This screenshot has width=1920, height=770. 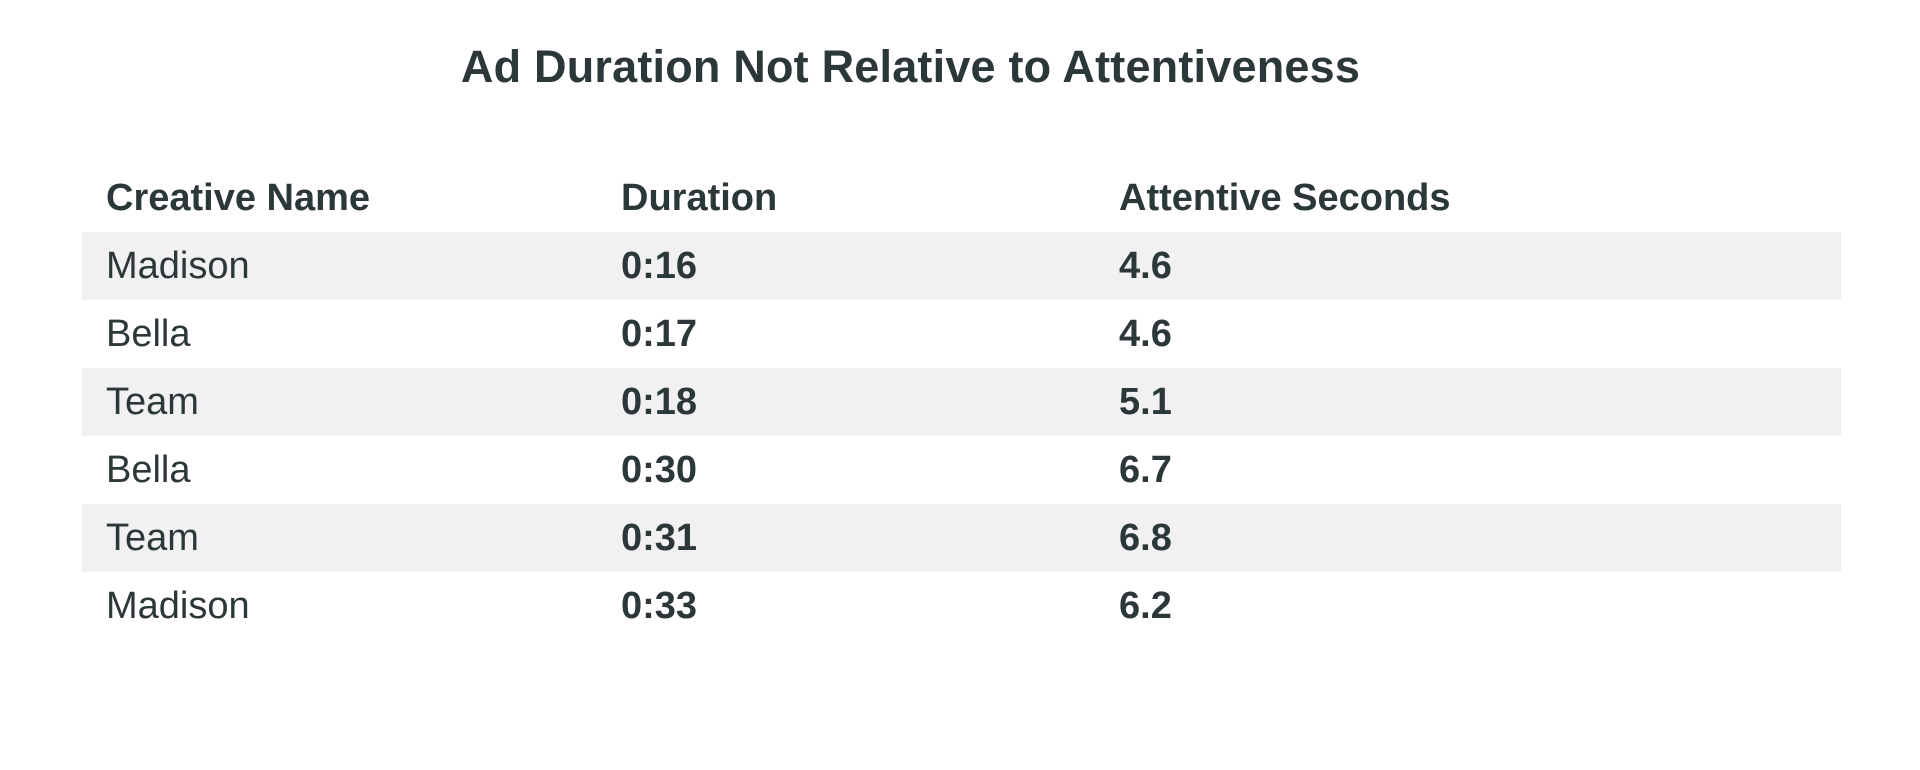 I want to click on cell-attentive-seconds: 6.2, so click(x=1145, y=605).